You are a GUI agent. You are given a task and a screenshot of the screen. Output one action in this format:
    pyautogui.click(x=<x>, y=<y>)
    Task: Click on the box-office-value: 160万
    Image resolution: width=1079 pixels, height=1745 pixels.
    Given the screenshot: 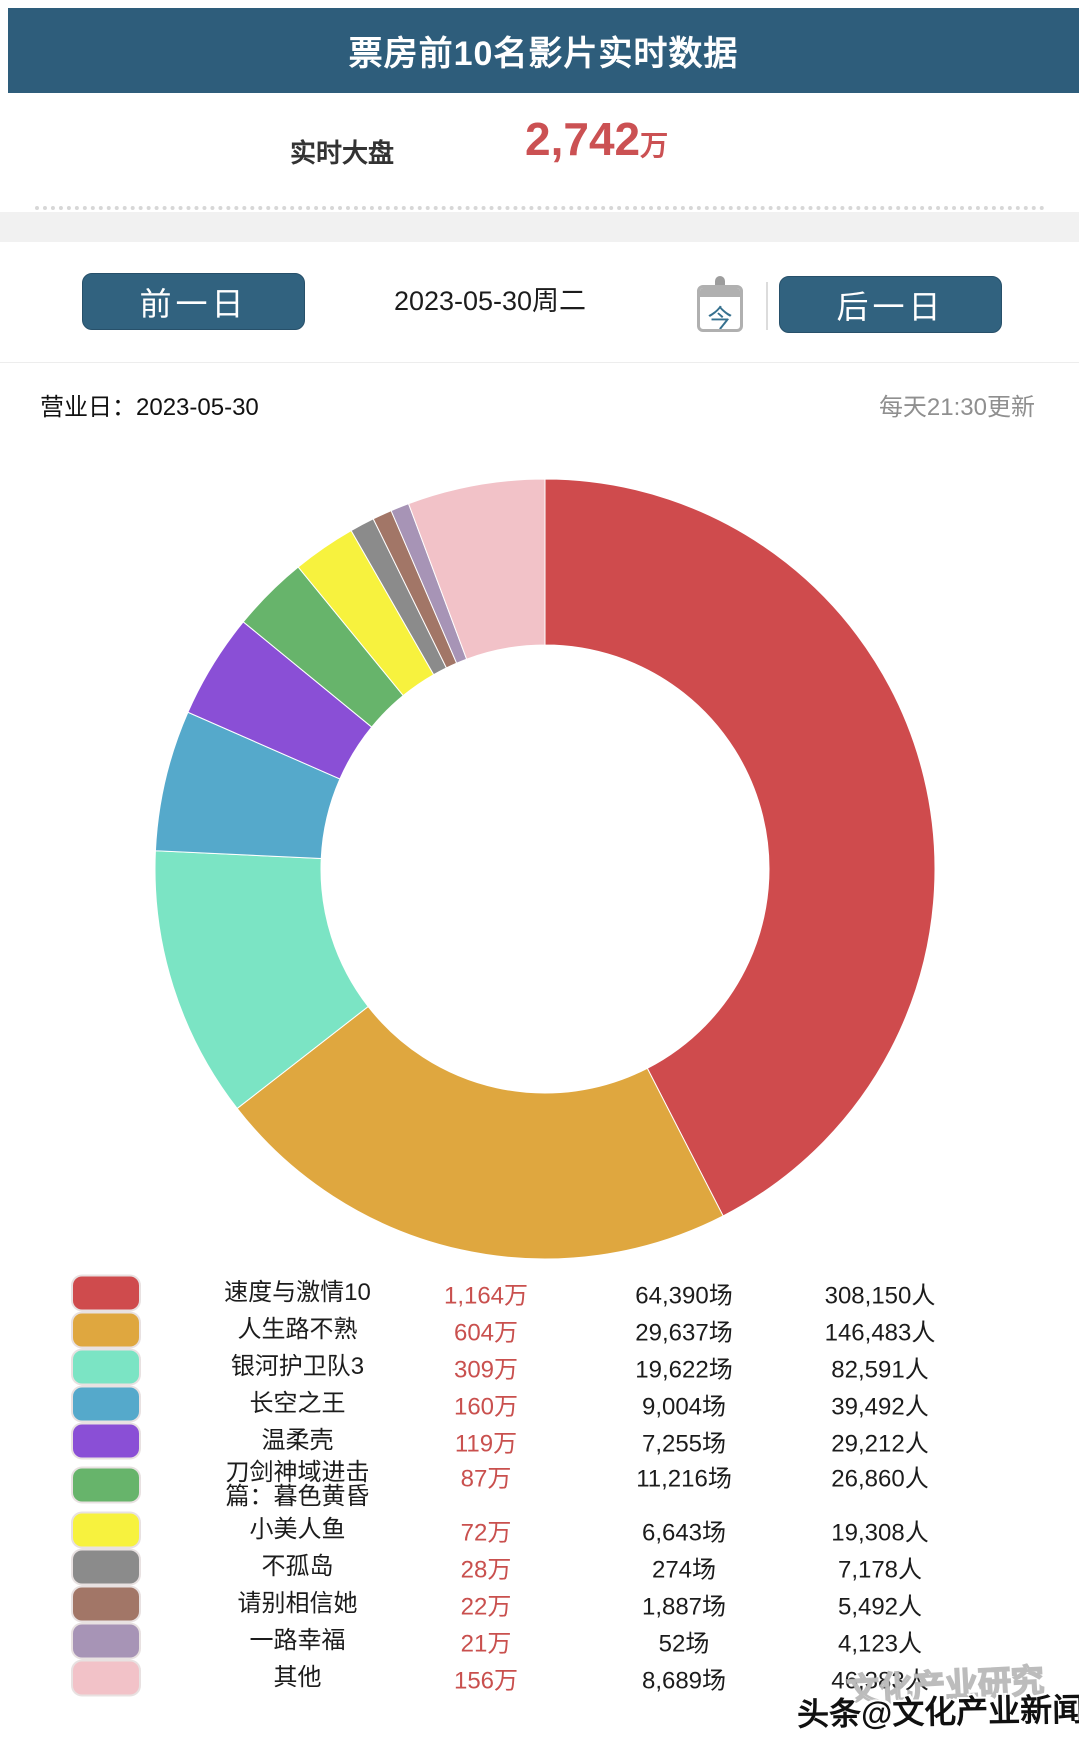 What is the action you would take?
    pyautogui.click(x=486, y=1406)
    